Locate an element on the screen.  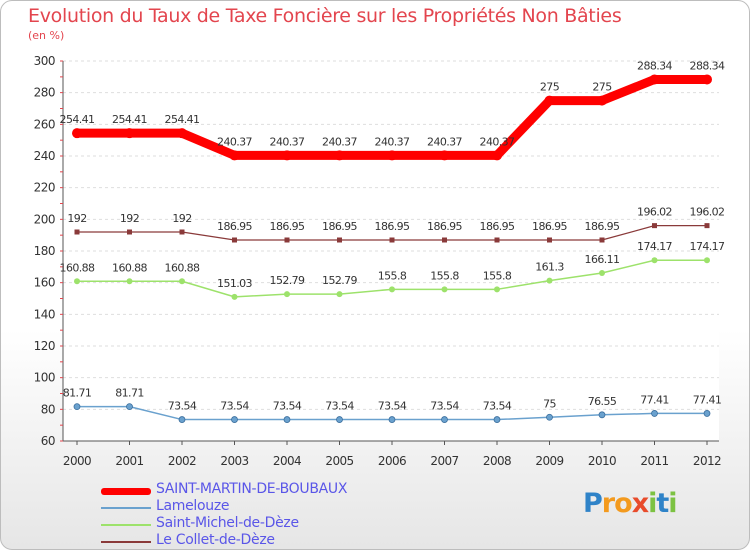
x-tick-label: 2002 is located at coordinates (182, 461).